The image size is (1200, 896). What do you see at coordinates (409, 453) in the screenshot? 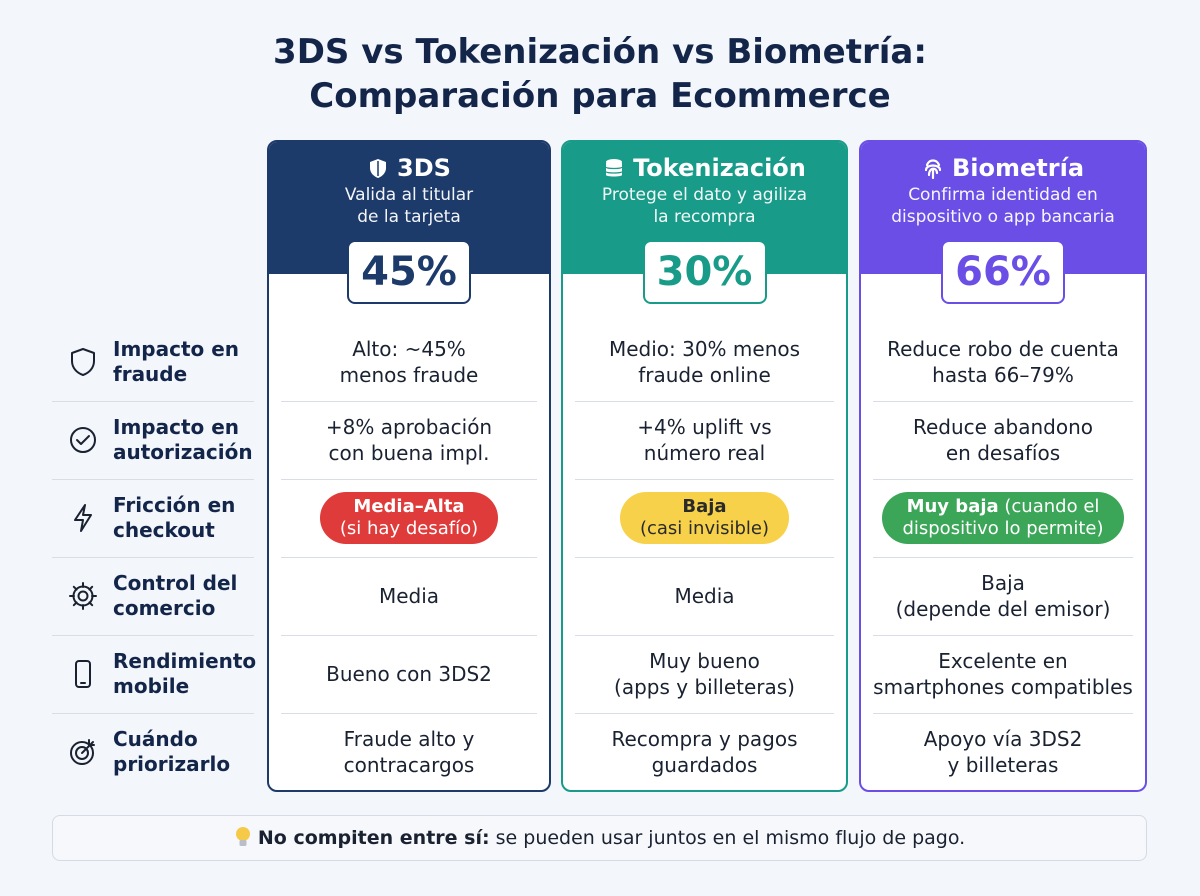
I see `cell-line: con buena impl.` at bounding box center [409, 453].